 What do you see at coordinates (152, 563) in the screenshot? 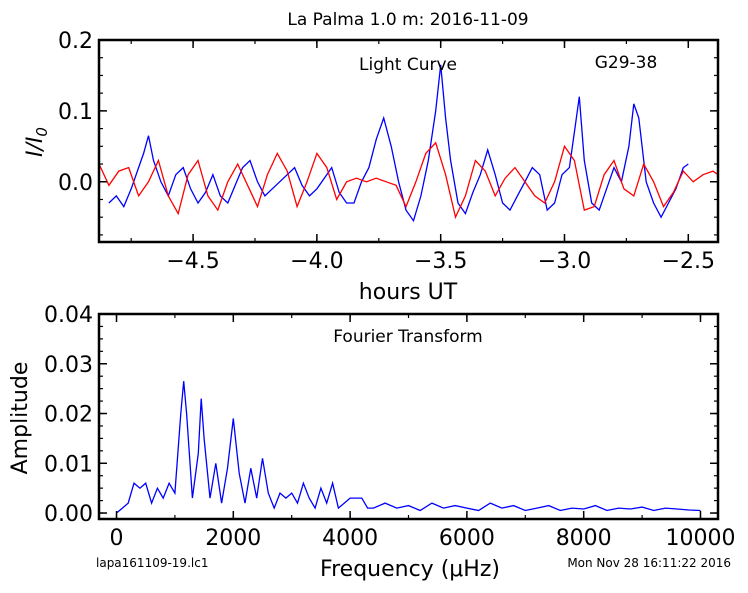
I see `filename-label: lapa161109-19.lc1` at bounding box center [152, 563].